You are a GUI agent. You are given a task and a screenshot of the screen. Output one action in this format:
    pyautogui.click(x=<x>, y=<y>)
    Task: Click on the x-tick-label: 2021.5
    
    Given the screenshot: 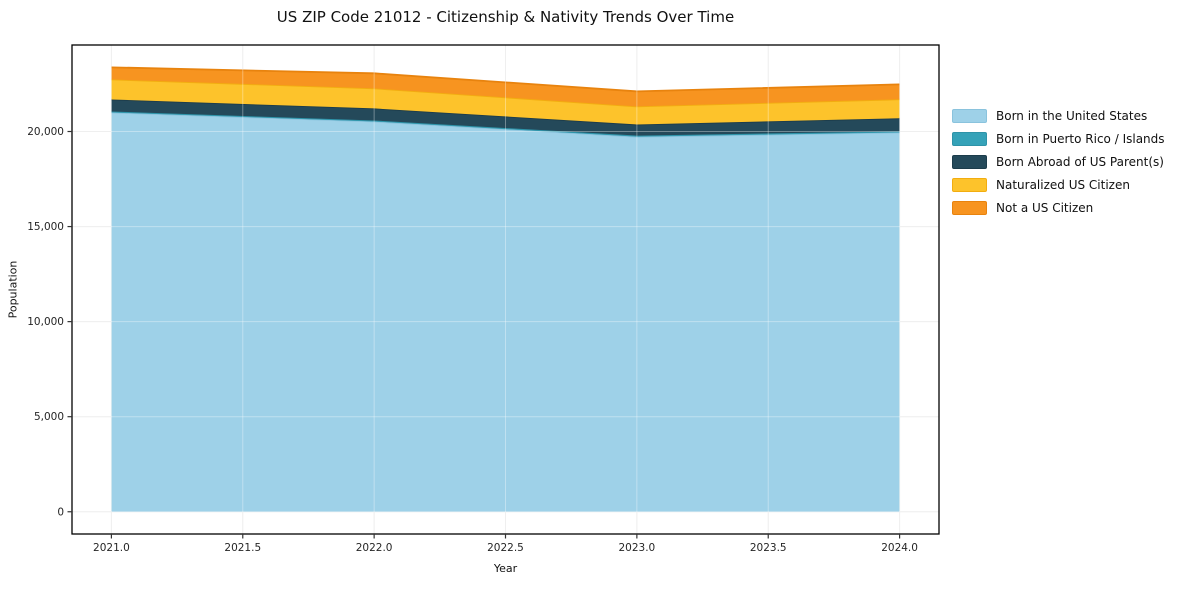 What is the action you would take?
    pyautogui.click(x=242, y=548)
    